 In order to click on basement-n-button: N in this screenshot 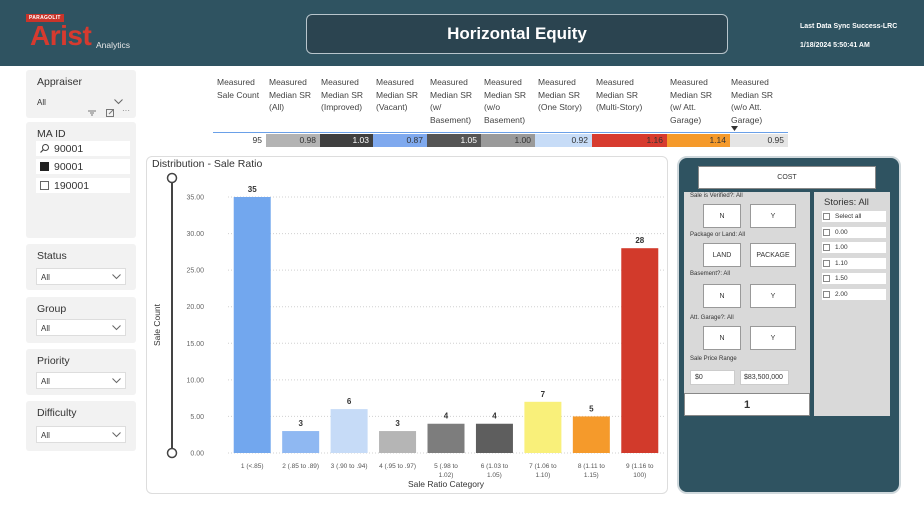, I will do `click(722, 296)`.